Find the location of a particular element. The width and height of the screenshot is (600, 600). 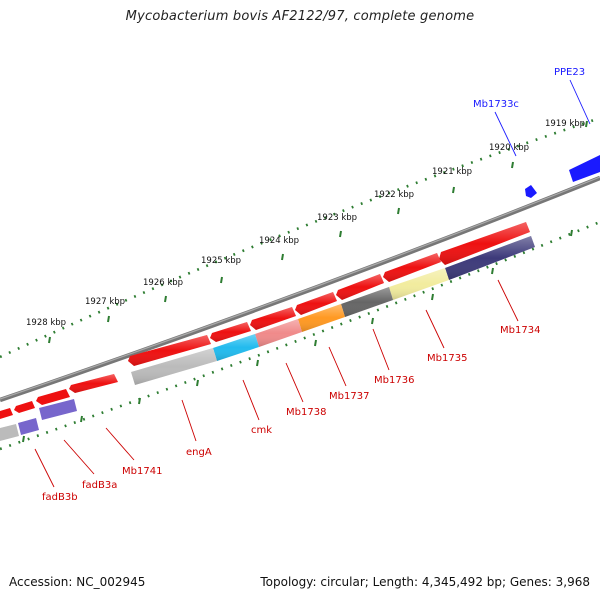

gene-label-fadB3b: fadB3b is located at coordinates (60, 497).